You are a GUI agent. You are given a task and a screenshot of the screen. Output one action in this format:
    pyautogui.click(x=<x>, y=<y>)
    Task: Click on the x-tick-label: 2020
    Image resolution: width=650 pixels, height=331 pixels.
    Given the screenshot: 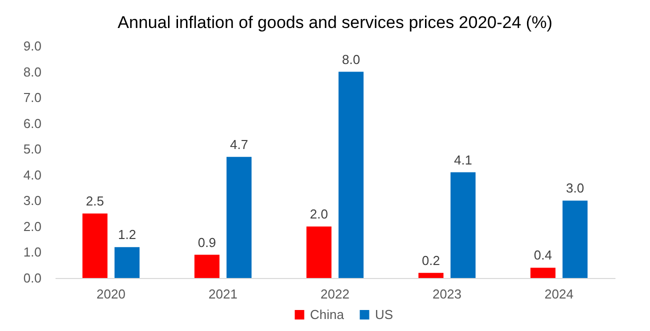 What is the action you would take?
    pyautogui.click(x=111, y=294)
    